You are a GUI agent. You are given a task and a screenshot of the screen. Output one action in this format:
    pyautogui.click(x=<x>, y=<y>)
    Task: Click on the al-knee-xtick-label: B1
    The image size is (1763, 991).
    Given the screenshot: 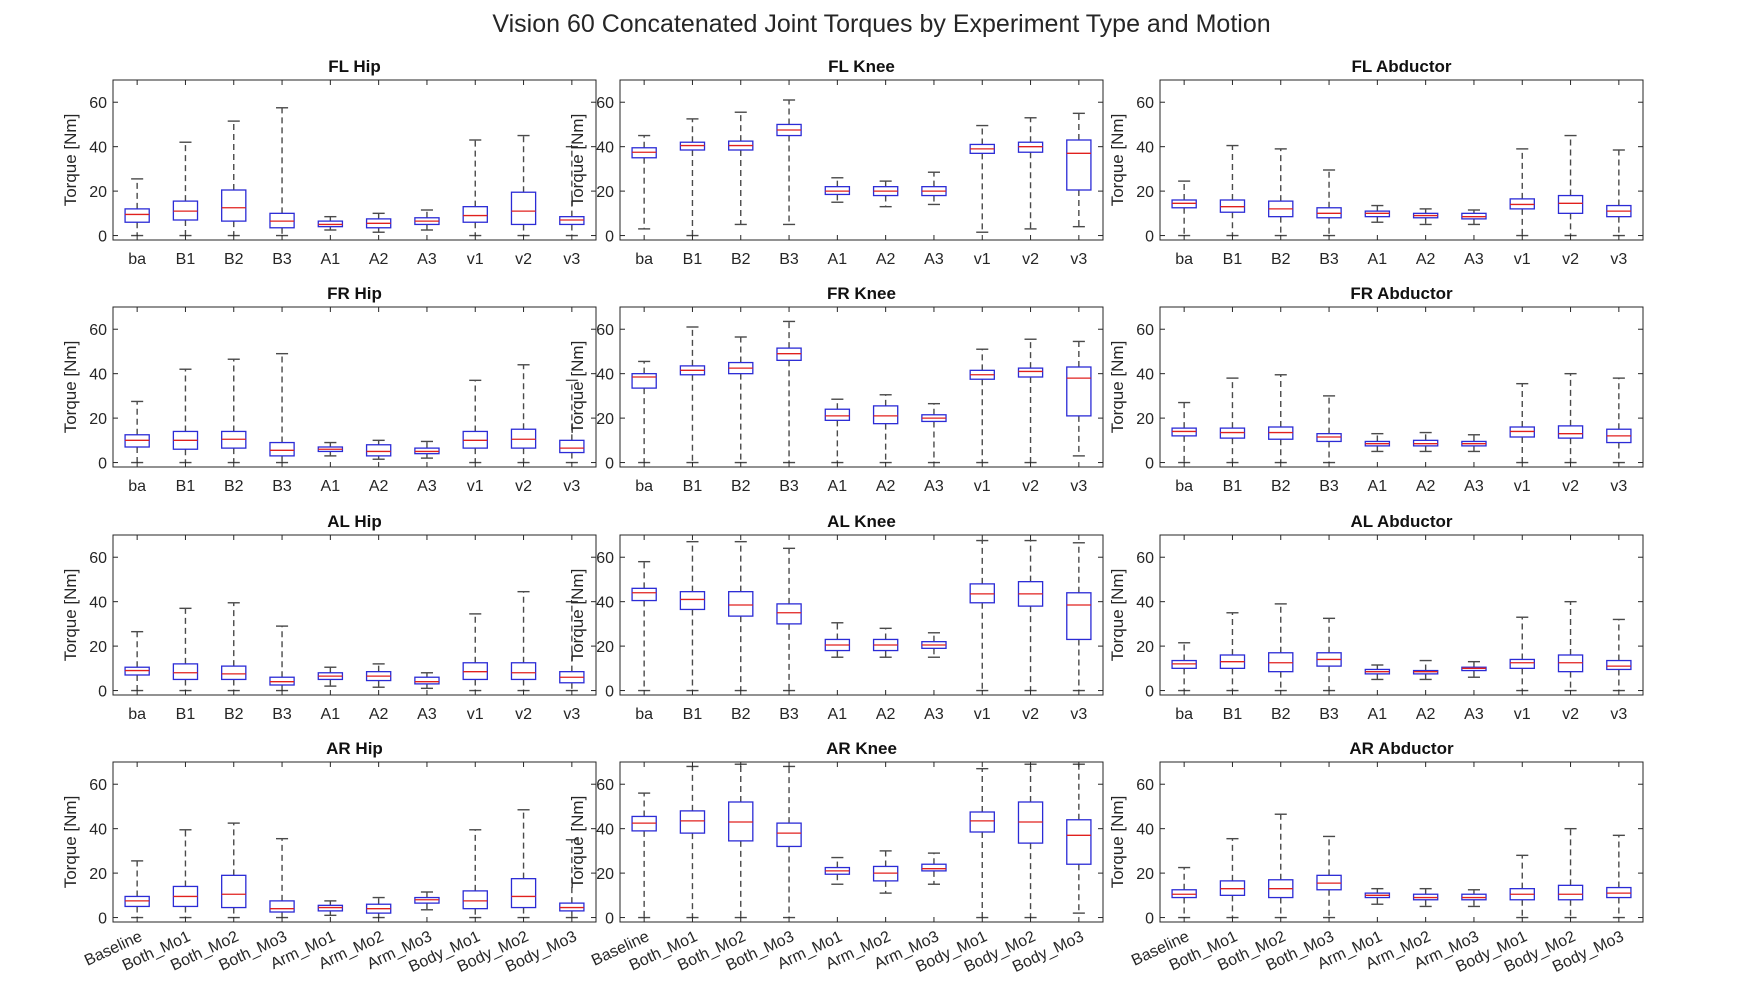 What is the action you would take?
    pyautogui.click(x=693, y=714)
    